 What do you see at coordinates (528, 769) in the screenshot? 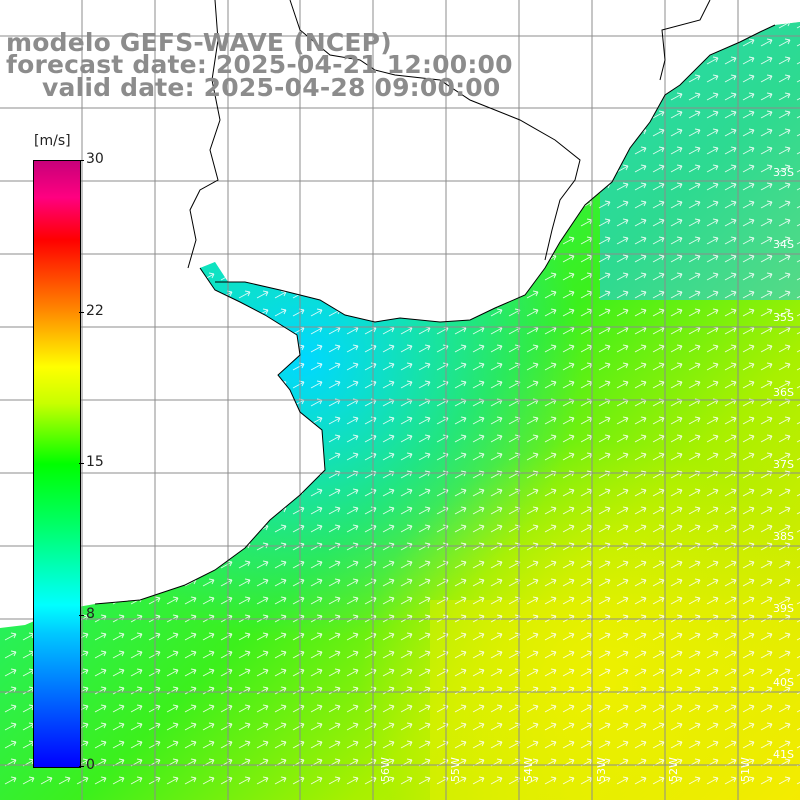
I see `lon-label: 54W` at bounding box center [528, 769].